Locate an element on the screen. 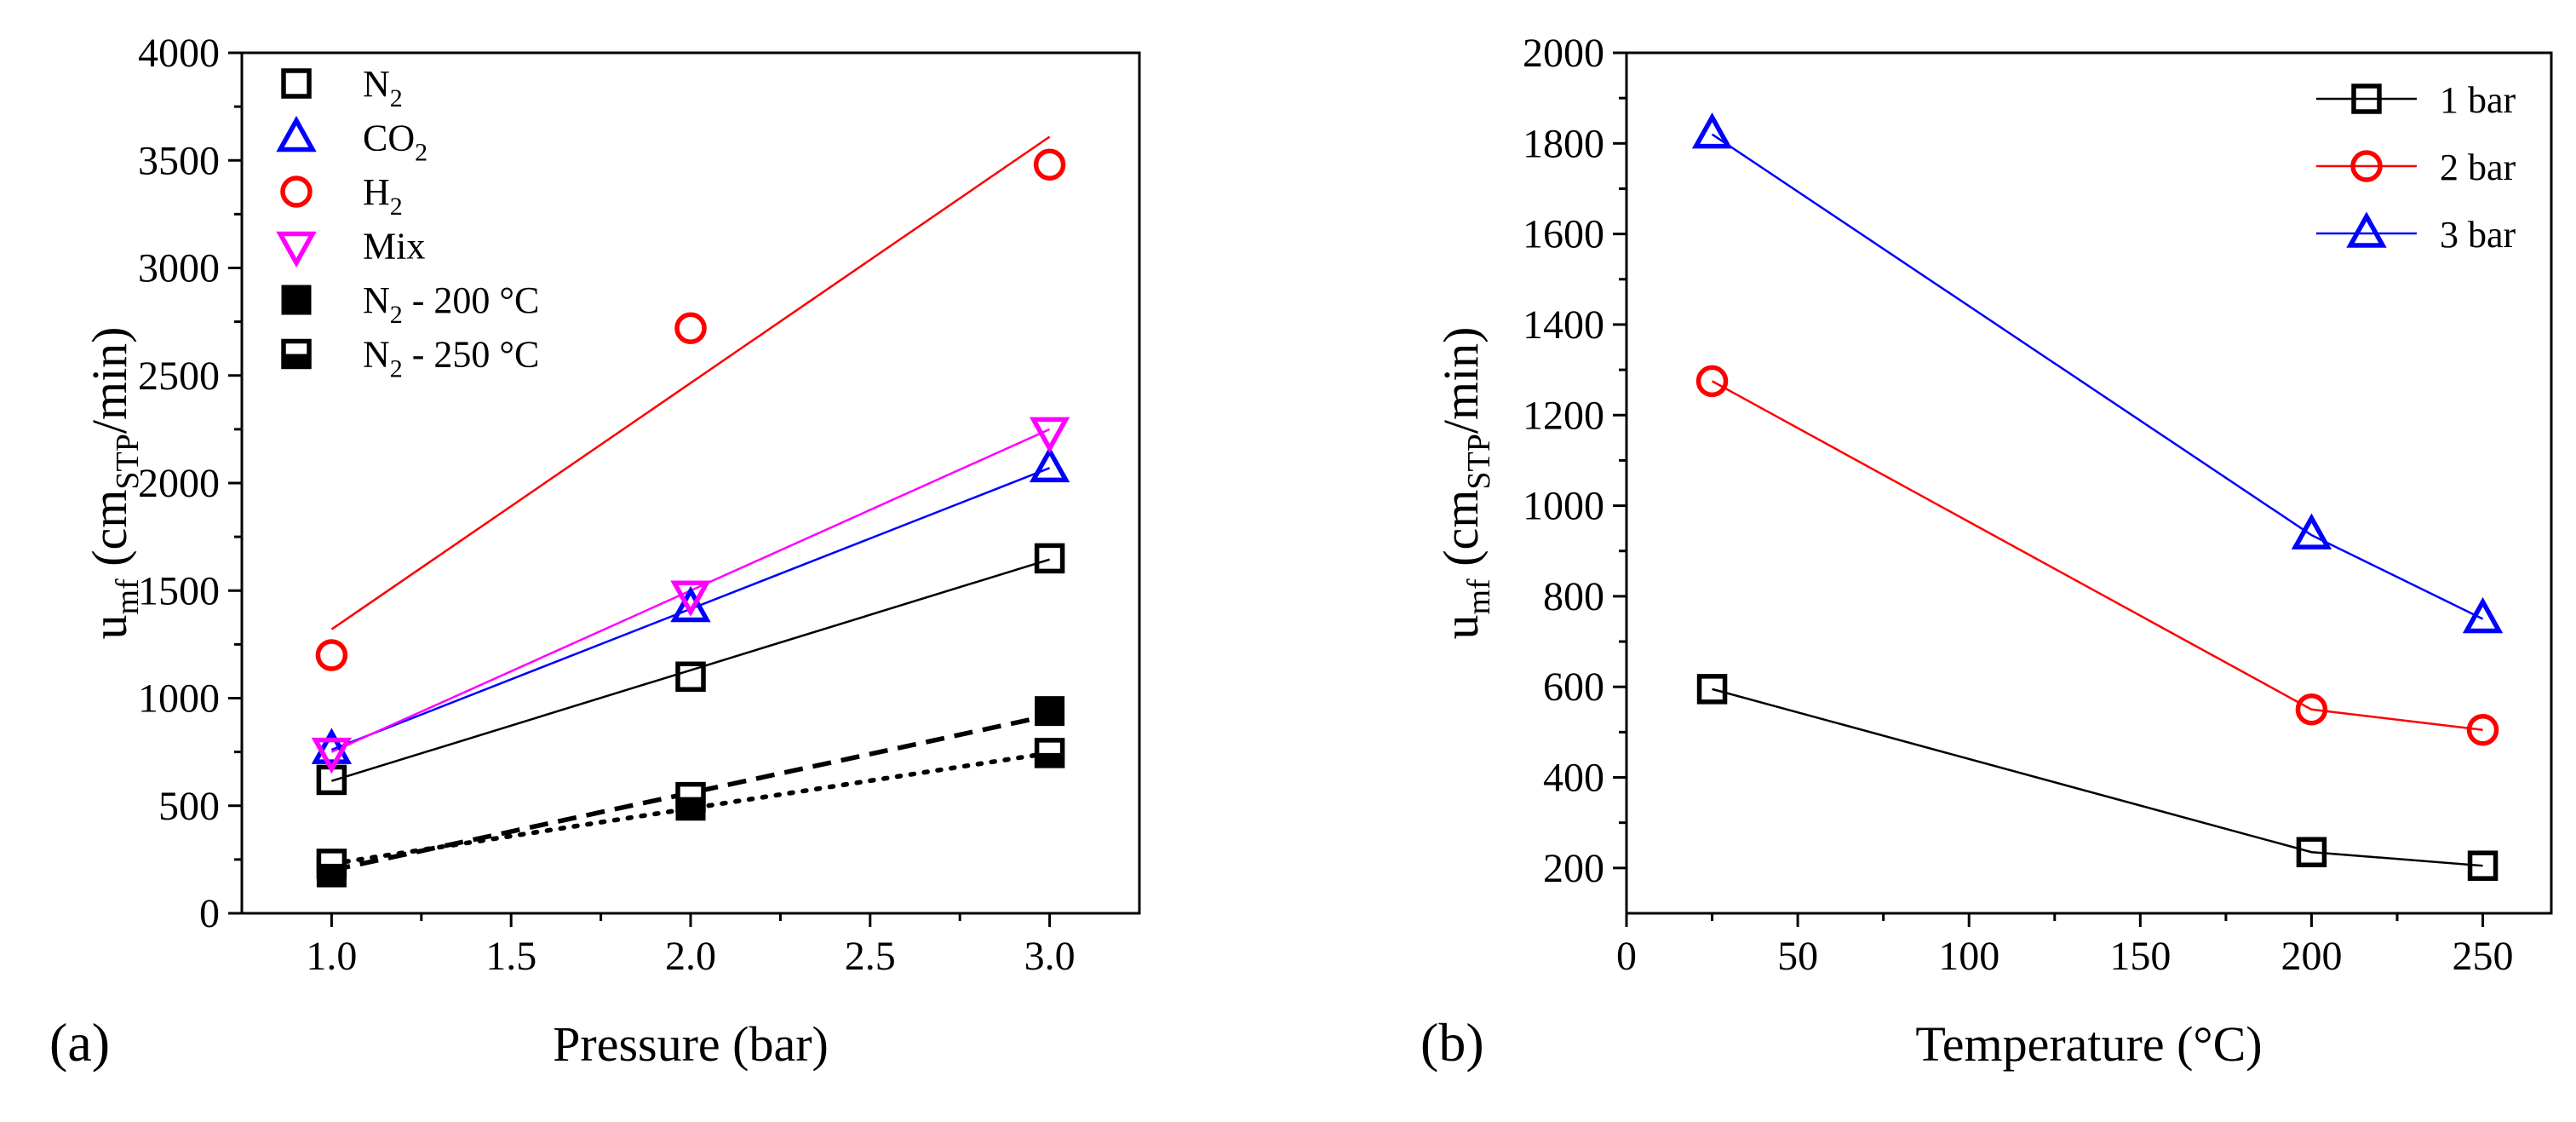  panel-a-x-axis-title: Pressure (bar) is located at coordinates (691, 1044).